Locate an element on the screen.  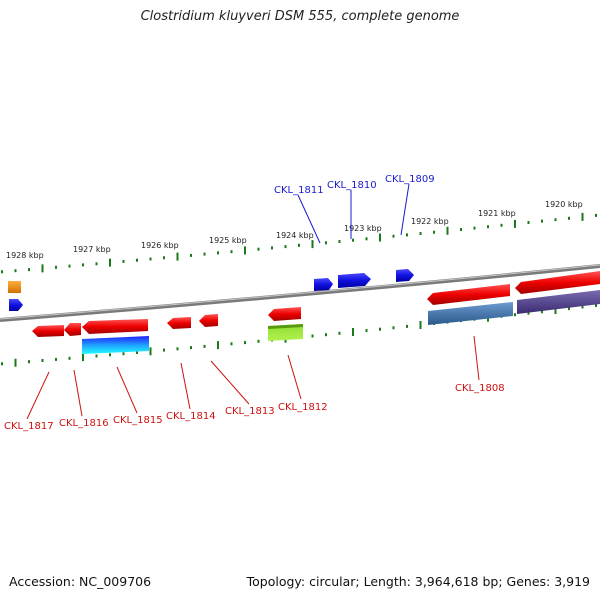
scale-label: 1925 kbp is located at coordinates (228, 240).